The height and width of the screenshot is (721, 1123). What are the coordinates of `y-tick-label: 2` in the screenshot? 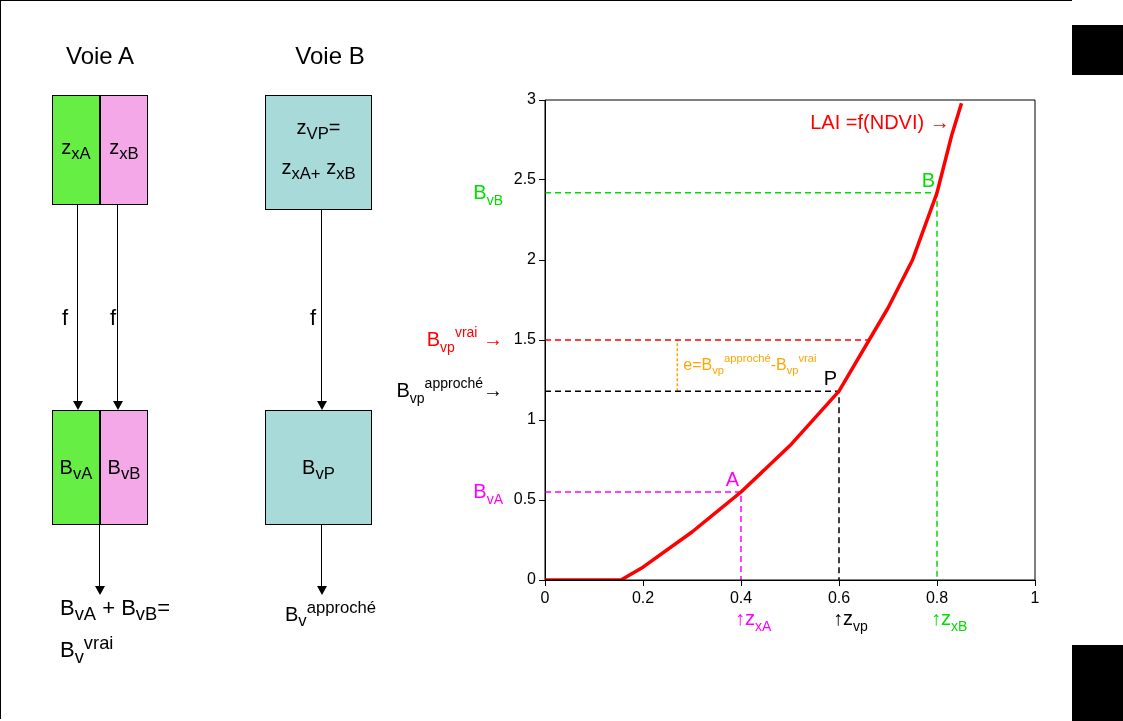 It's located at (532, 259).